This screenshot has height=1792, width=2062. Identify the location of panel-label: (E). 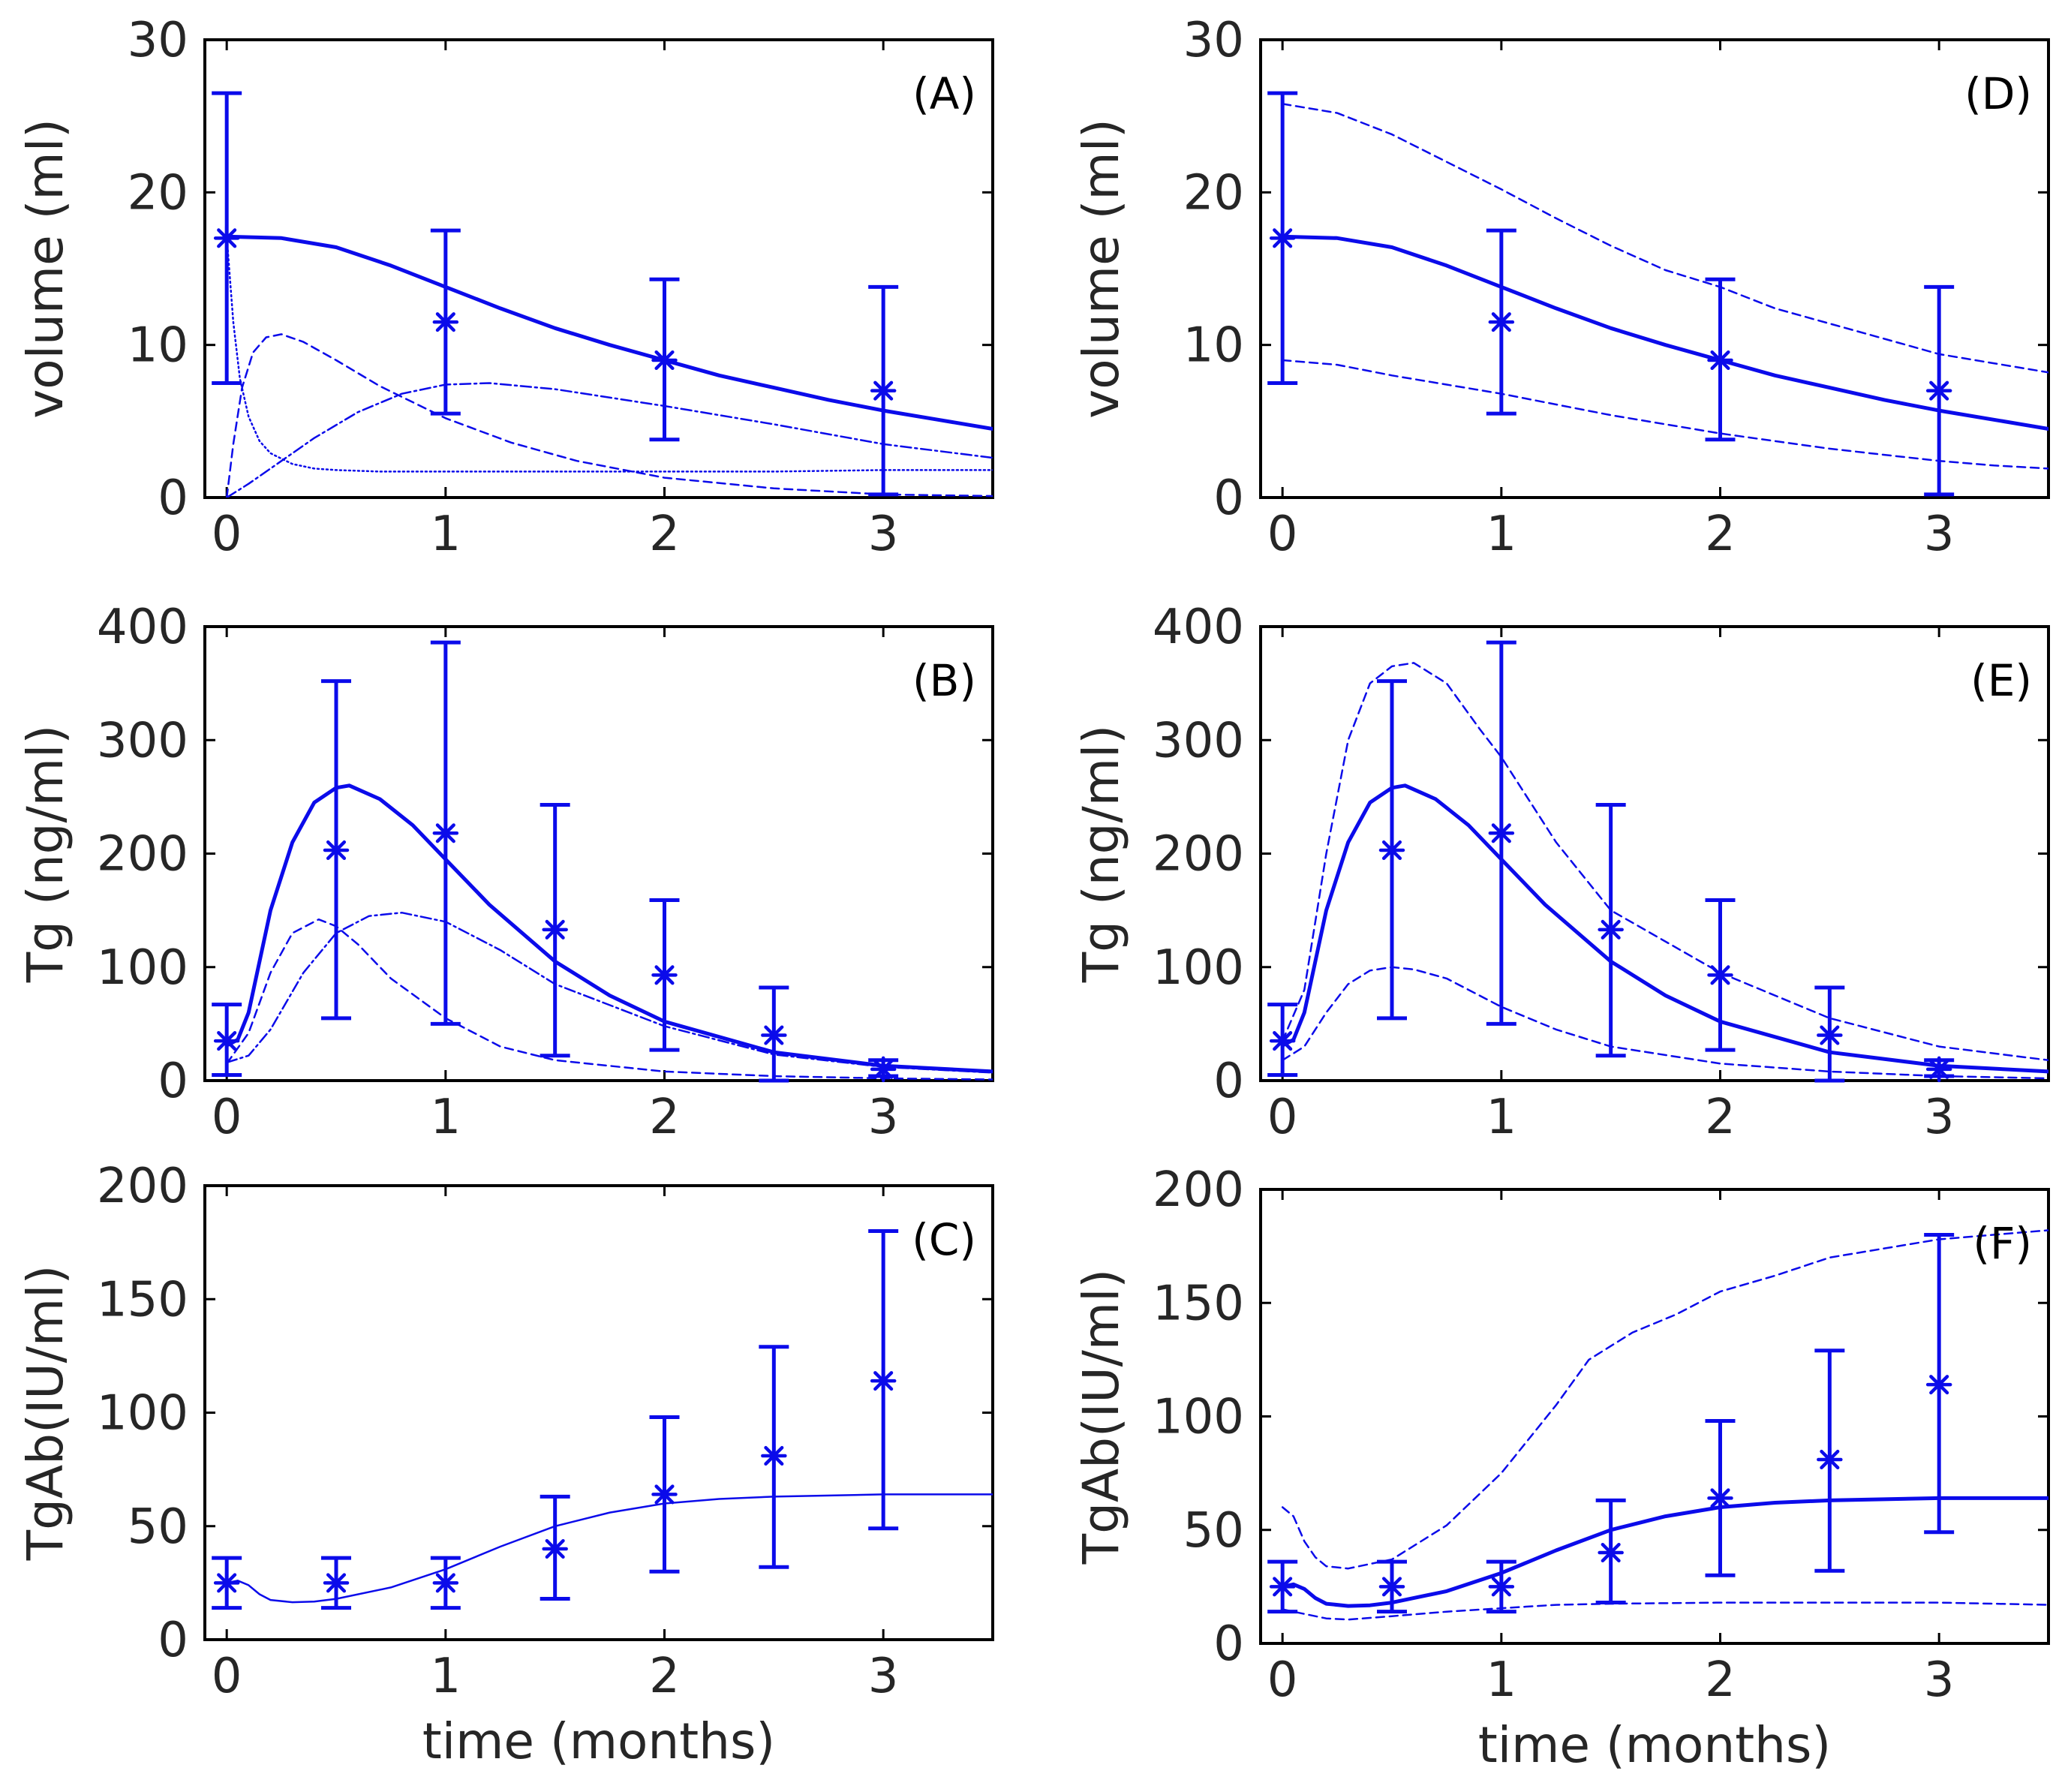
(2001, 680).